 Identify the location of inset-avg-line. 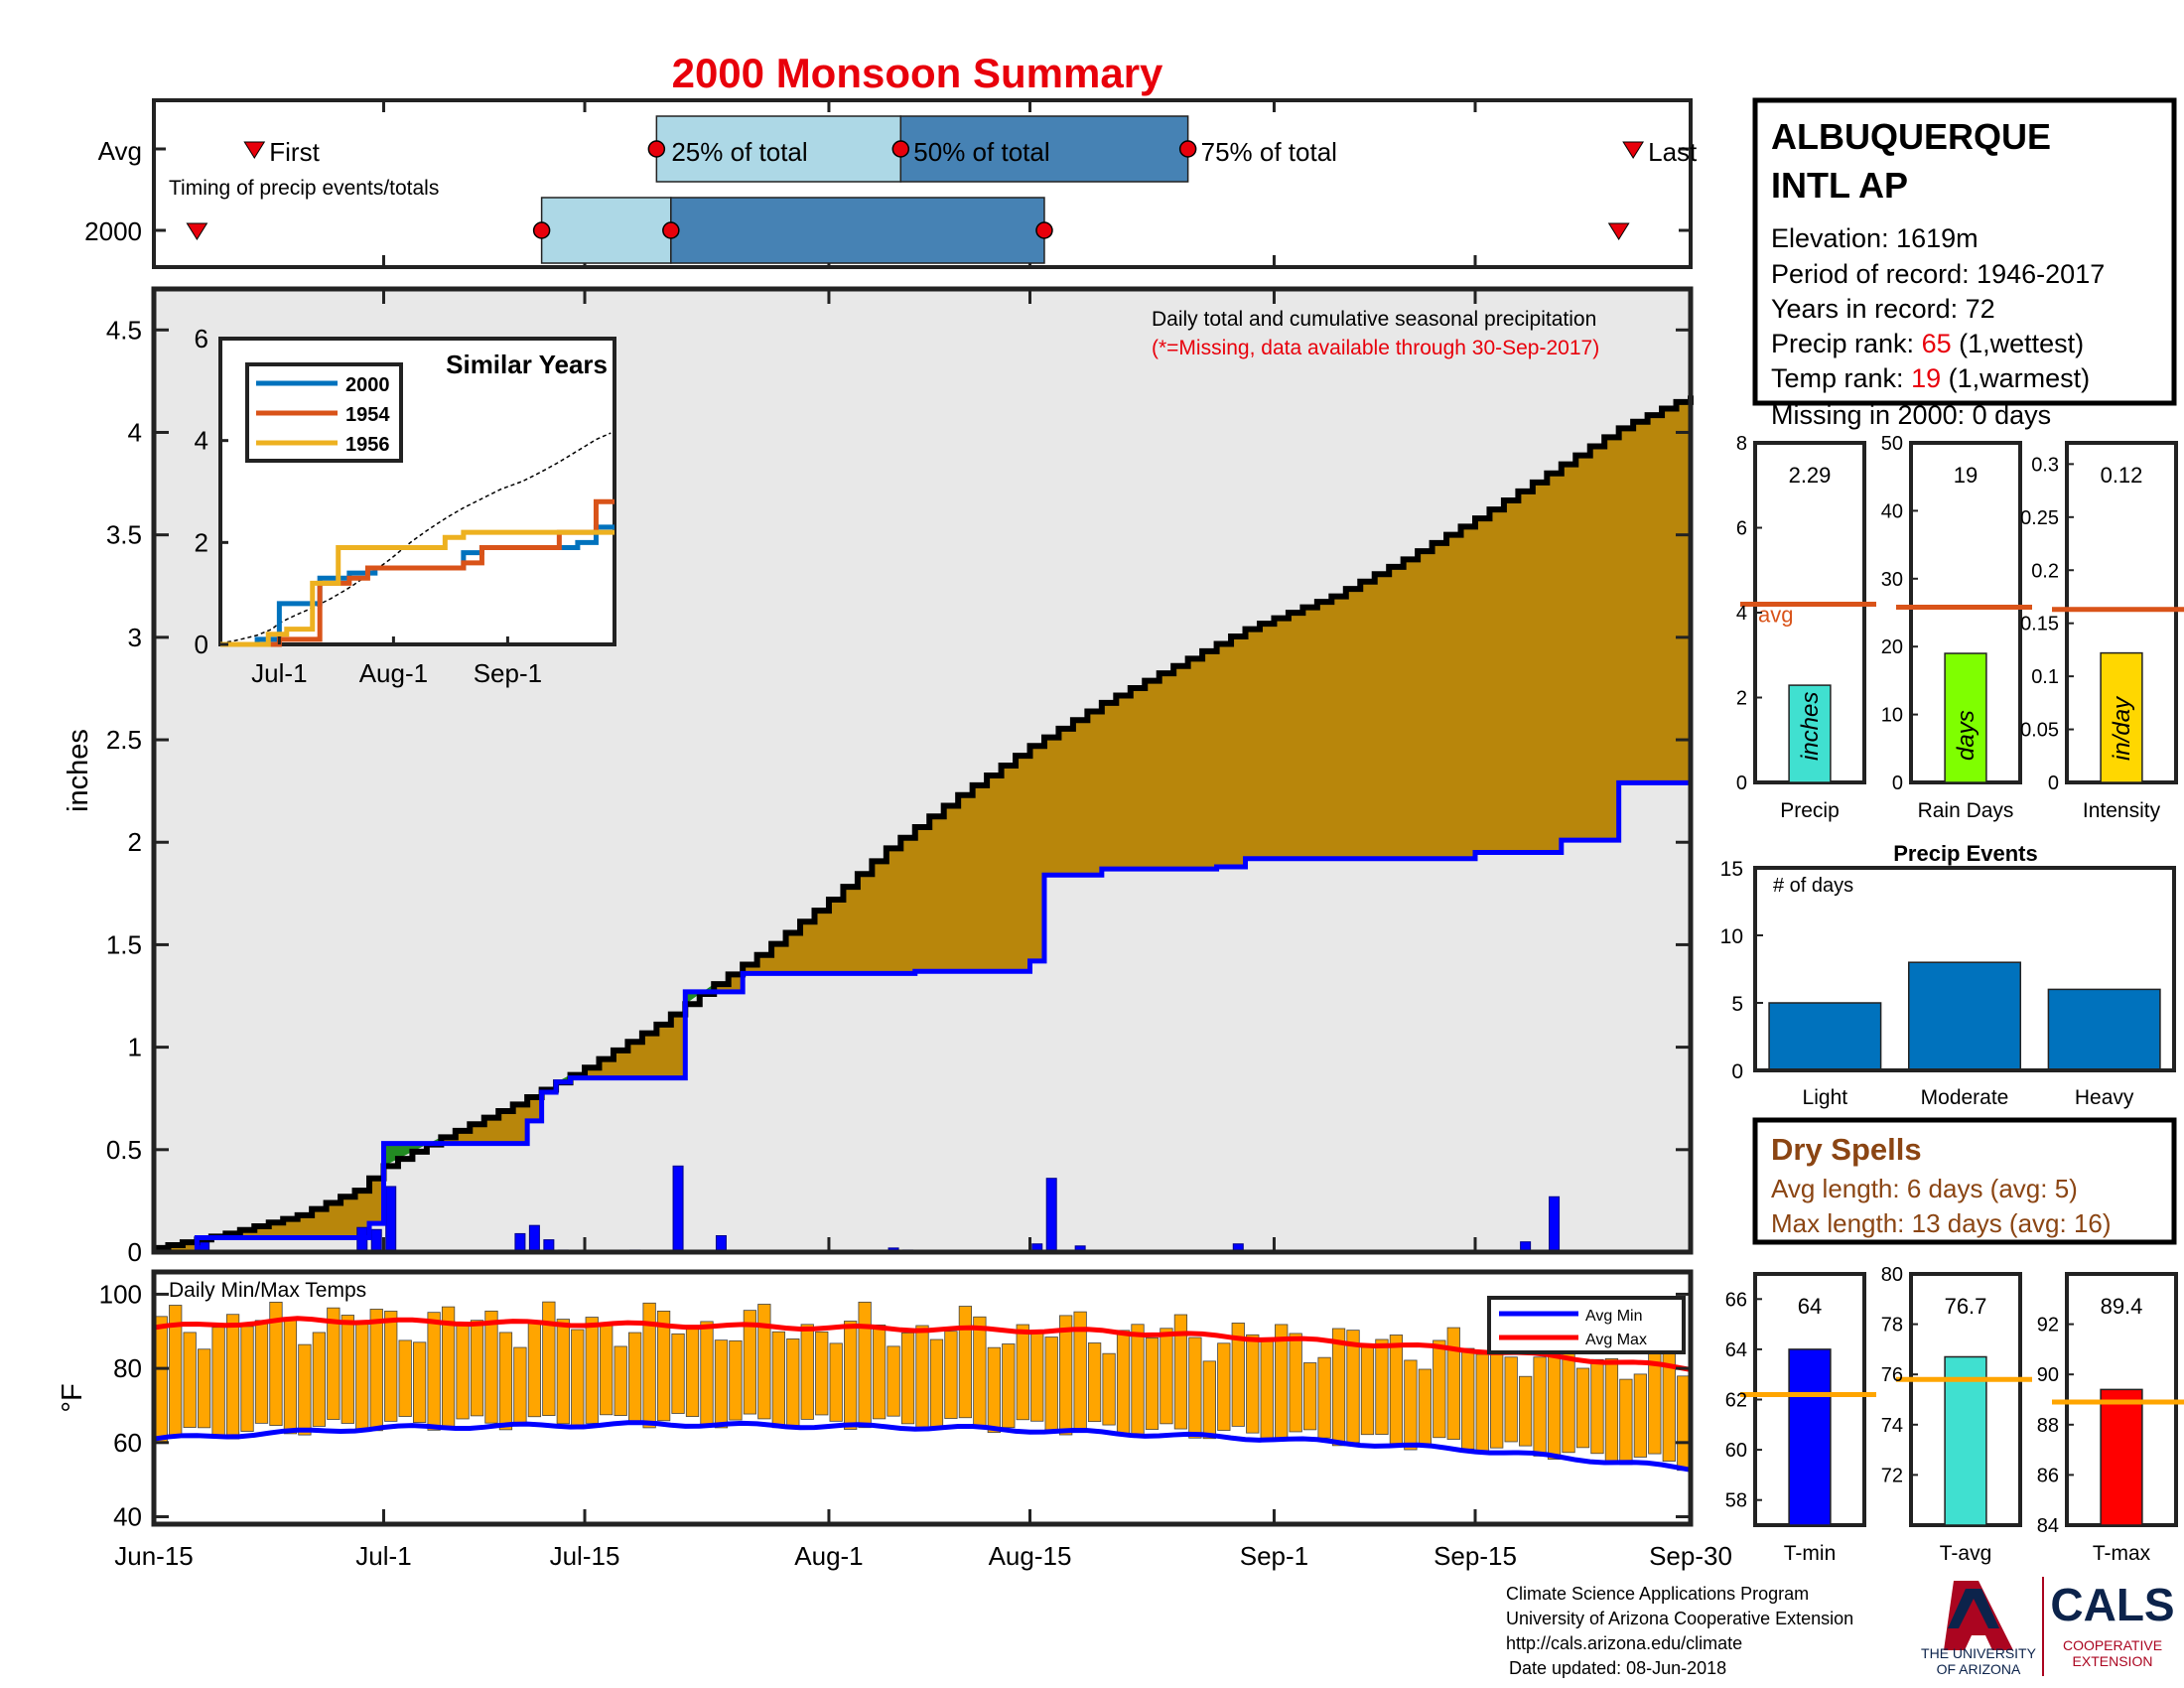
(415, 538).